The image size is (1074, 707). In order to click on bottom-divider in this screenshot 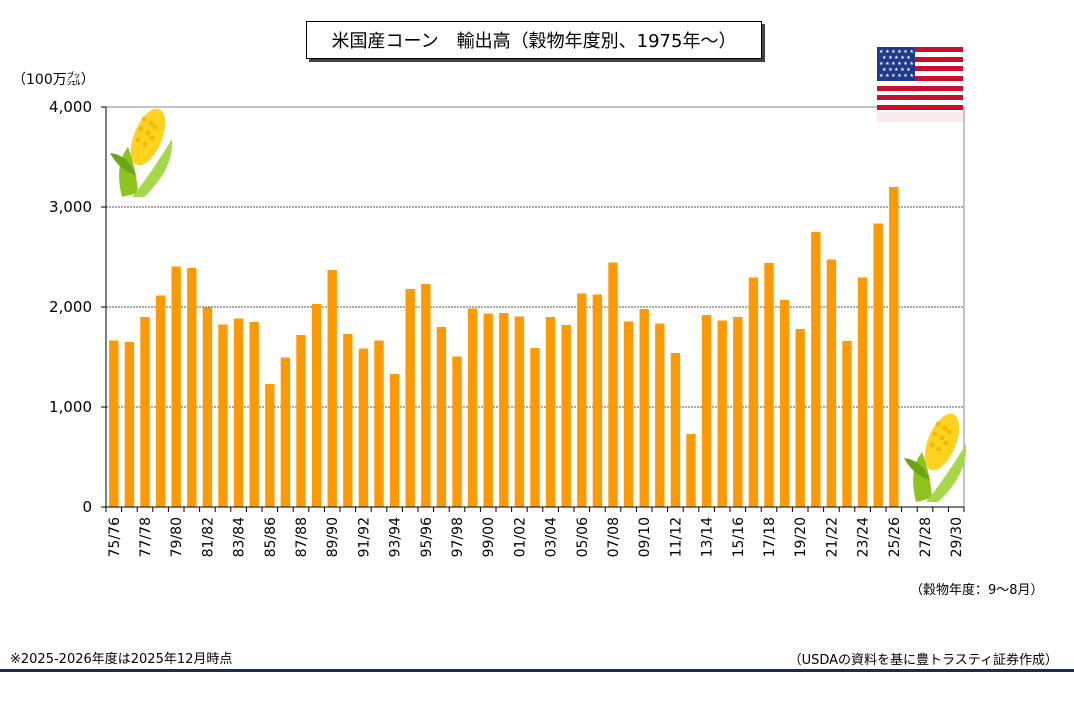, I will do `click(537, 670)`.